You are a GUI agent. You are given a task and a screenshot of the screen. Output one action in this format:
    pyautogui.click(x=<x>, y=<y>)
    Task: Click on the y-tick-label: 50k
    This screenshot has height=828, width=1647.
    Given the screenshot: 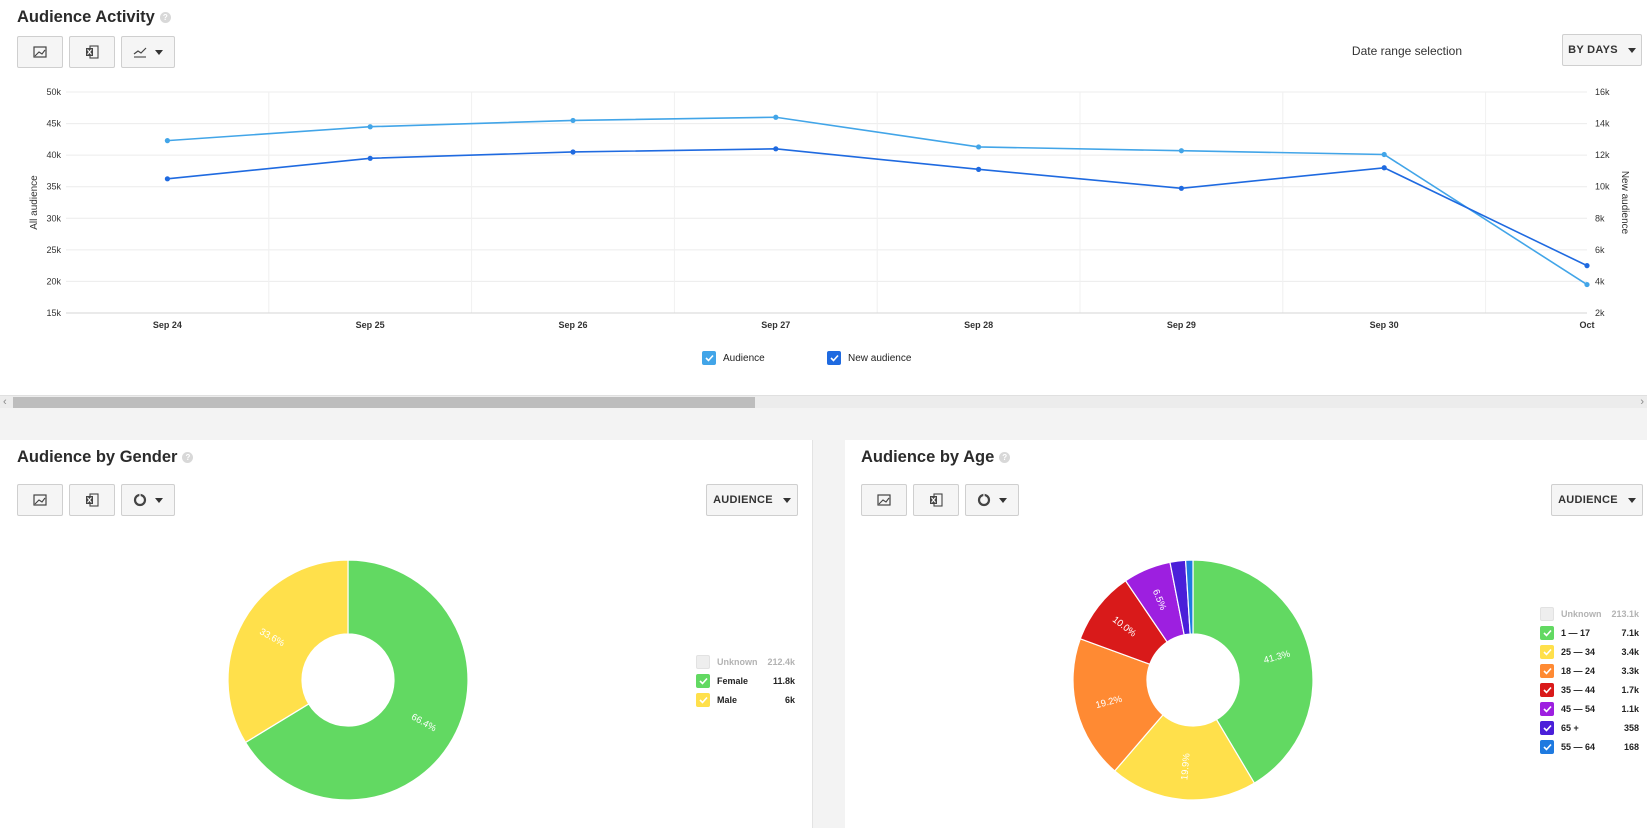 What is the action you would take?
    pyautogui.click(x=53, y=92)
    